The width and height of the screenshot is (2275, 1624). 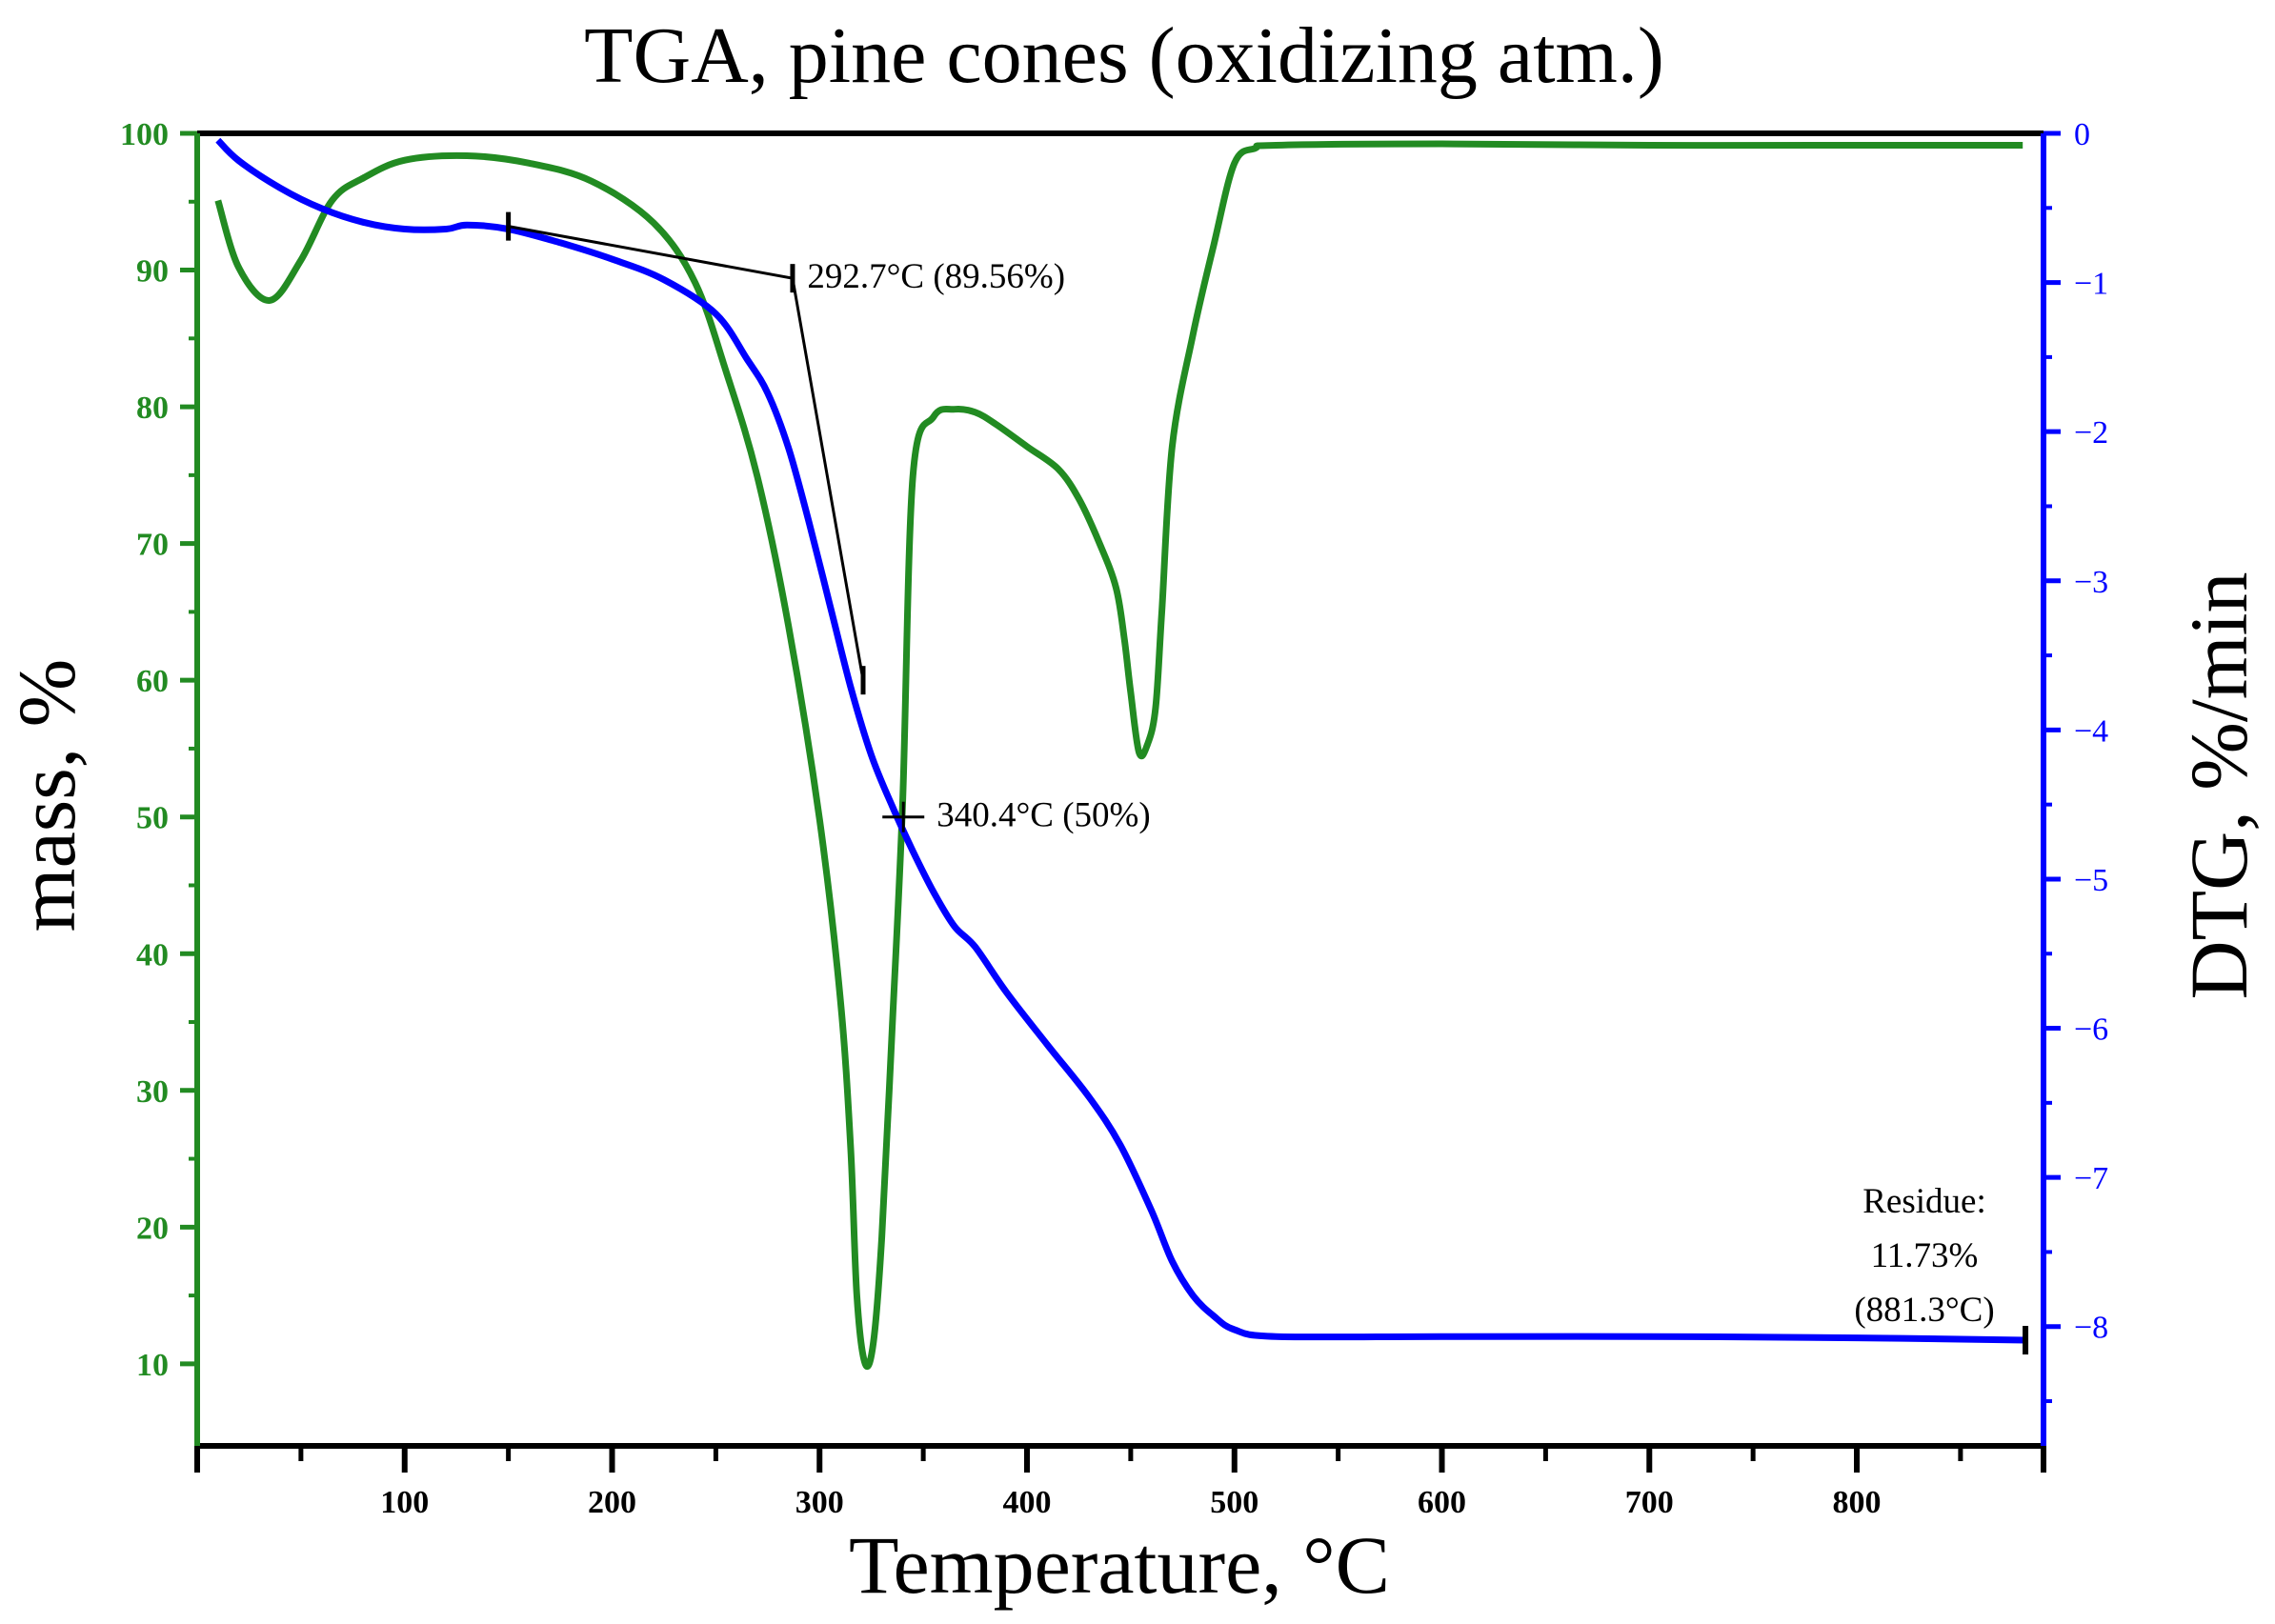 I want to click on chart-title: TGA, pine cones (oxidizing atm.), so click(x=1124, y=55).